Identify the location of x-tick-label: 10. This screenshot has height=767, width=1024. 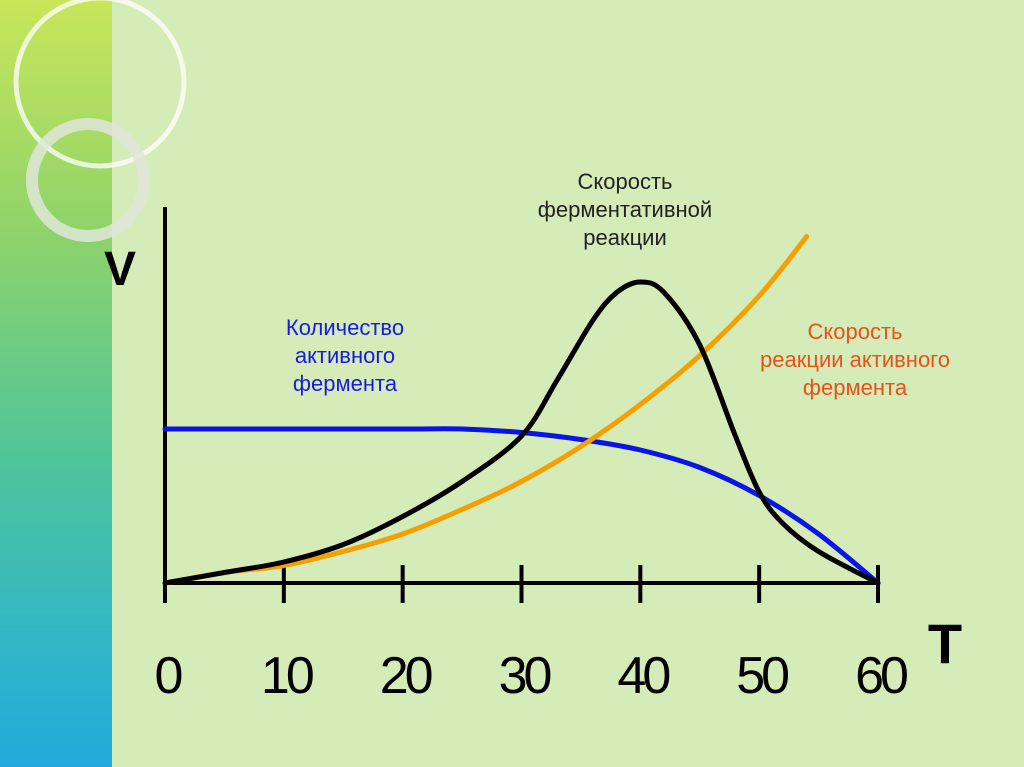
(287, 676).